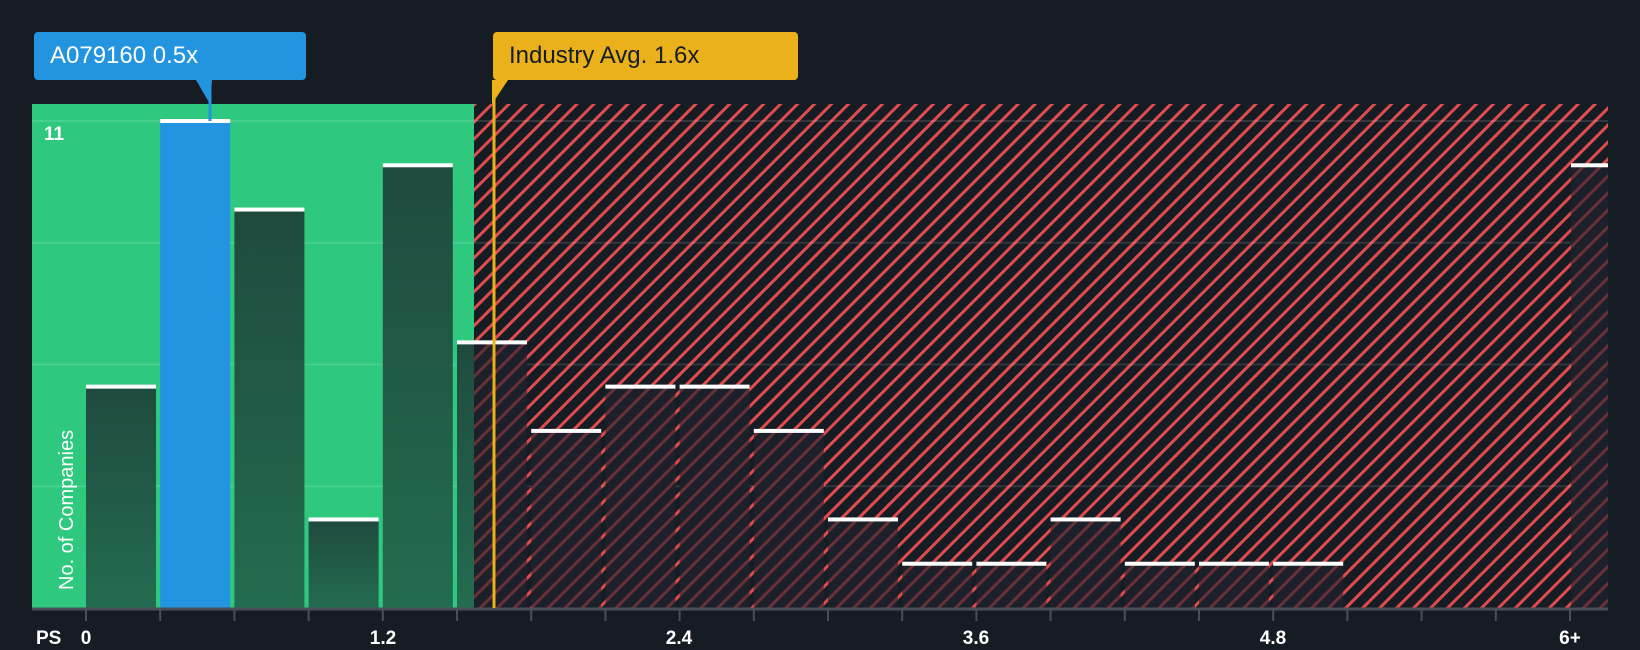  I want to click on company-ps-callout: A079160 0.5x, so click(170, 56).